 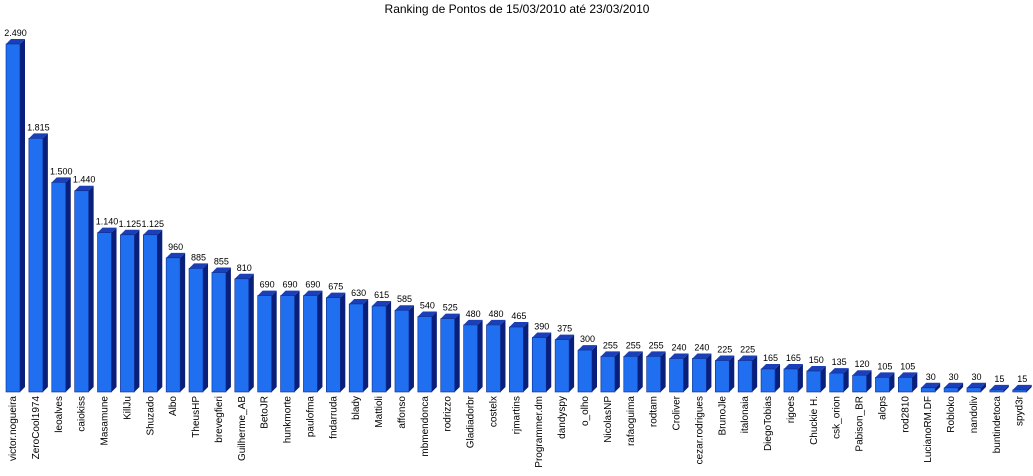 What do you see at coordinates (862, 364) in the screenshot?
I see `value-label: 120` at bounding box center [862, 364].